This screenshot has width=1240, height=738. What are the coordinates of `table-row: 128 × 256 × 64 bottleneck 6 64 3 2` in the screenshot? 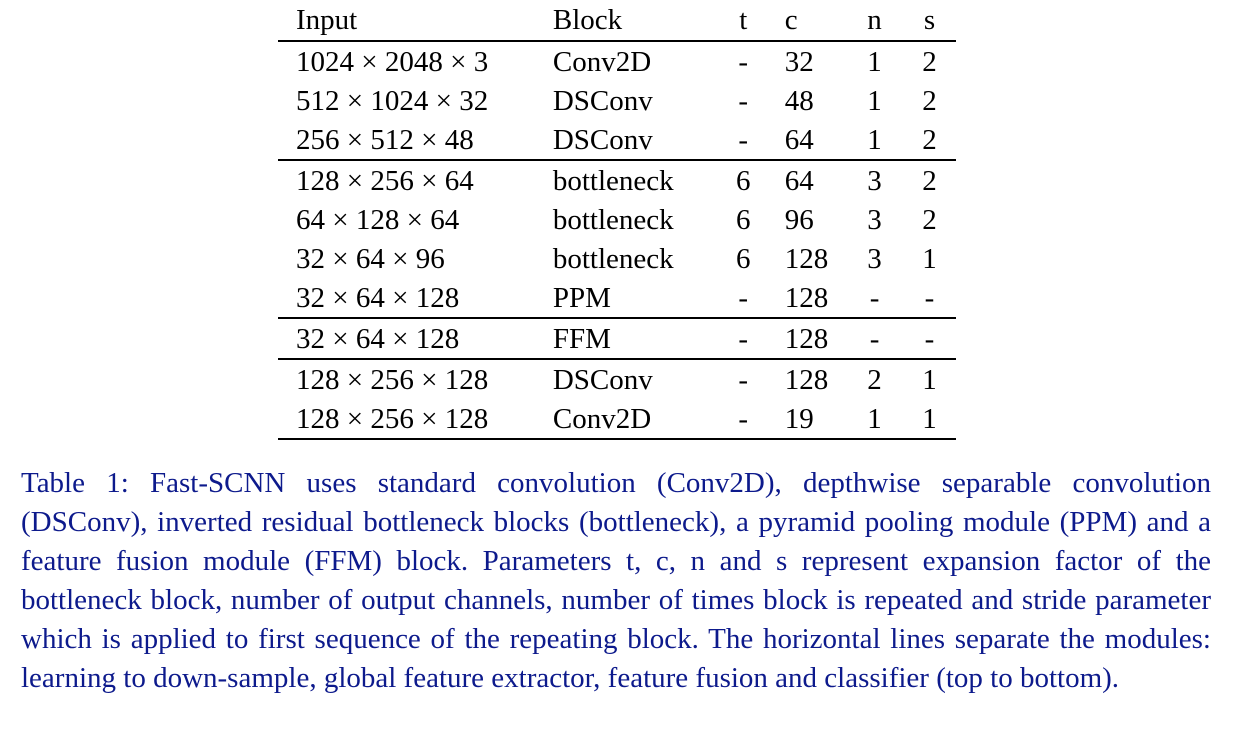 It's located at (617, 179).